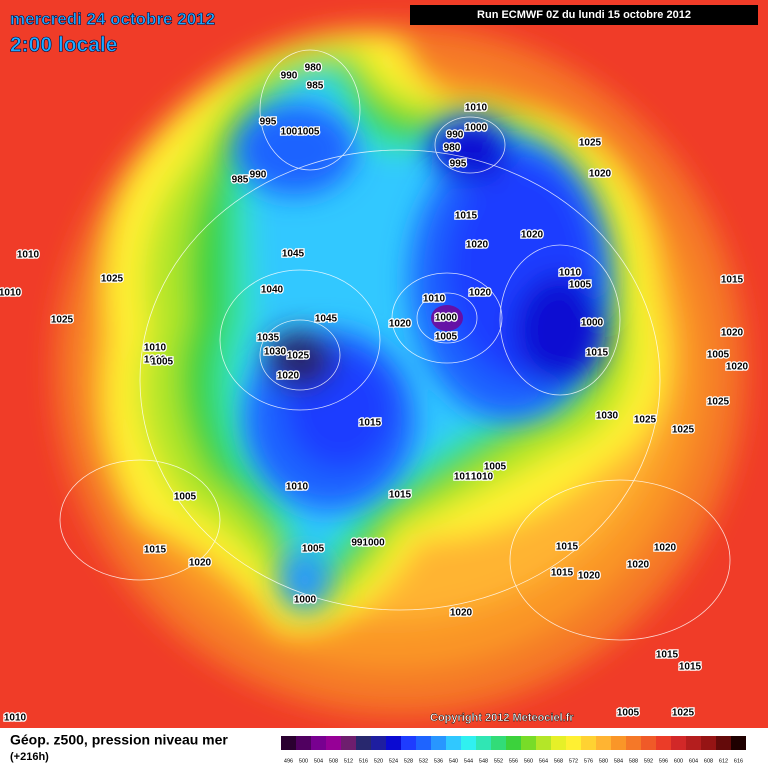  What do you see at coordinates (423, 761) in the screenshot?
I see `scale-label: 532` at bounding box center [423, 761].